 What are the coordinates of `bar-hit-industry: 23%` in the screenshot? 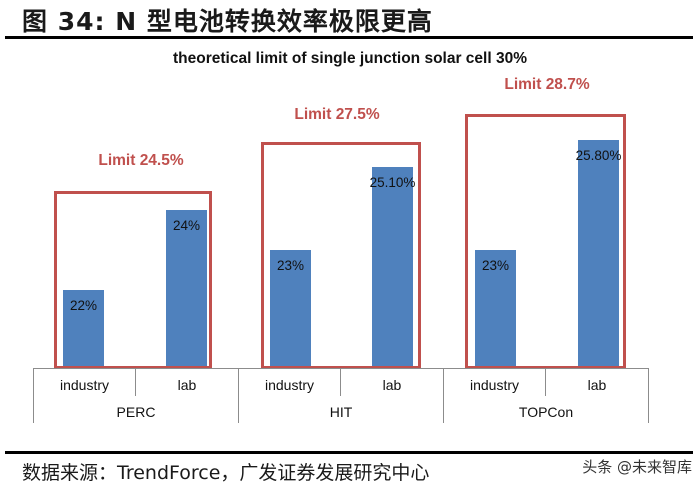 It's located at (290, 308).